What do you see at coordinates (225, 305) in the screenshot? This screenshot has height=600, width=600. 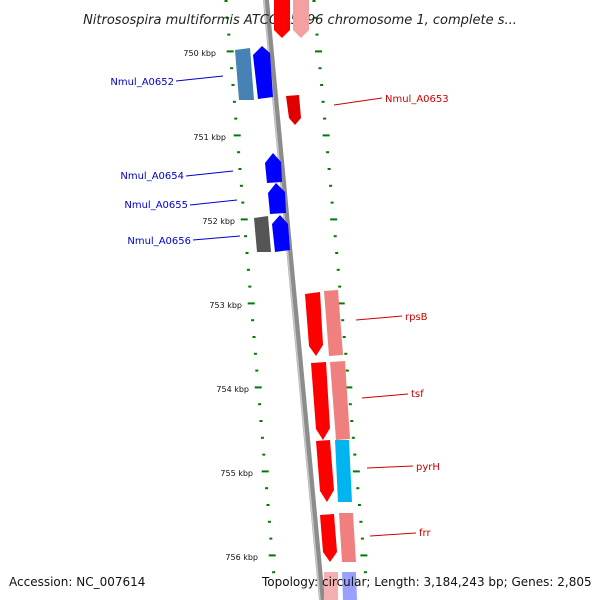 I see `tick-label-753: 753 kbp` at bounding box center [225, 305].